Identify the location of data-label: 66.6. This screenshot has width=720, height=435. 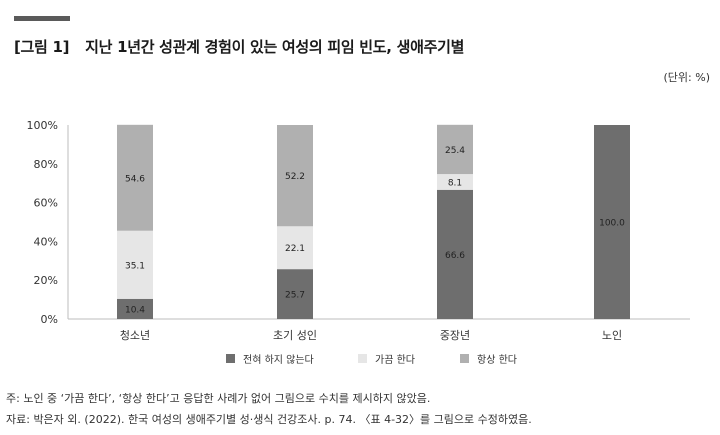
(455, 256).